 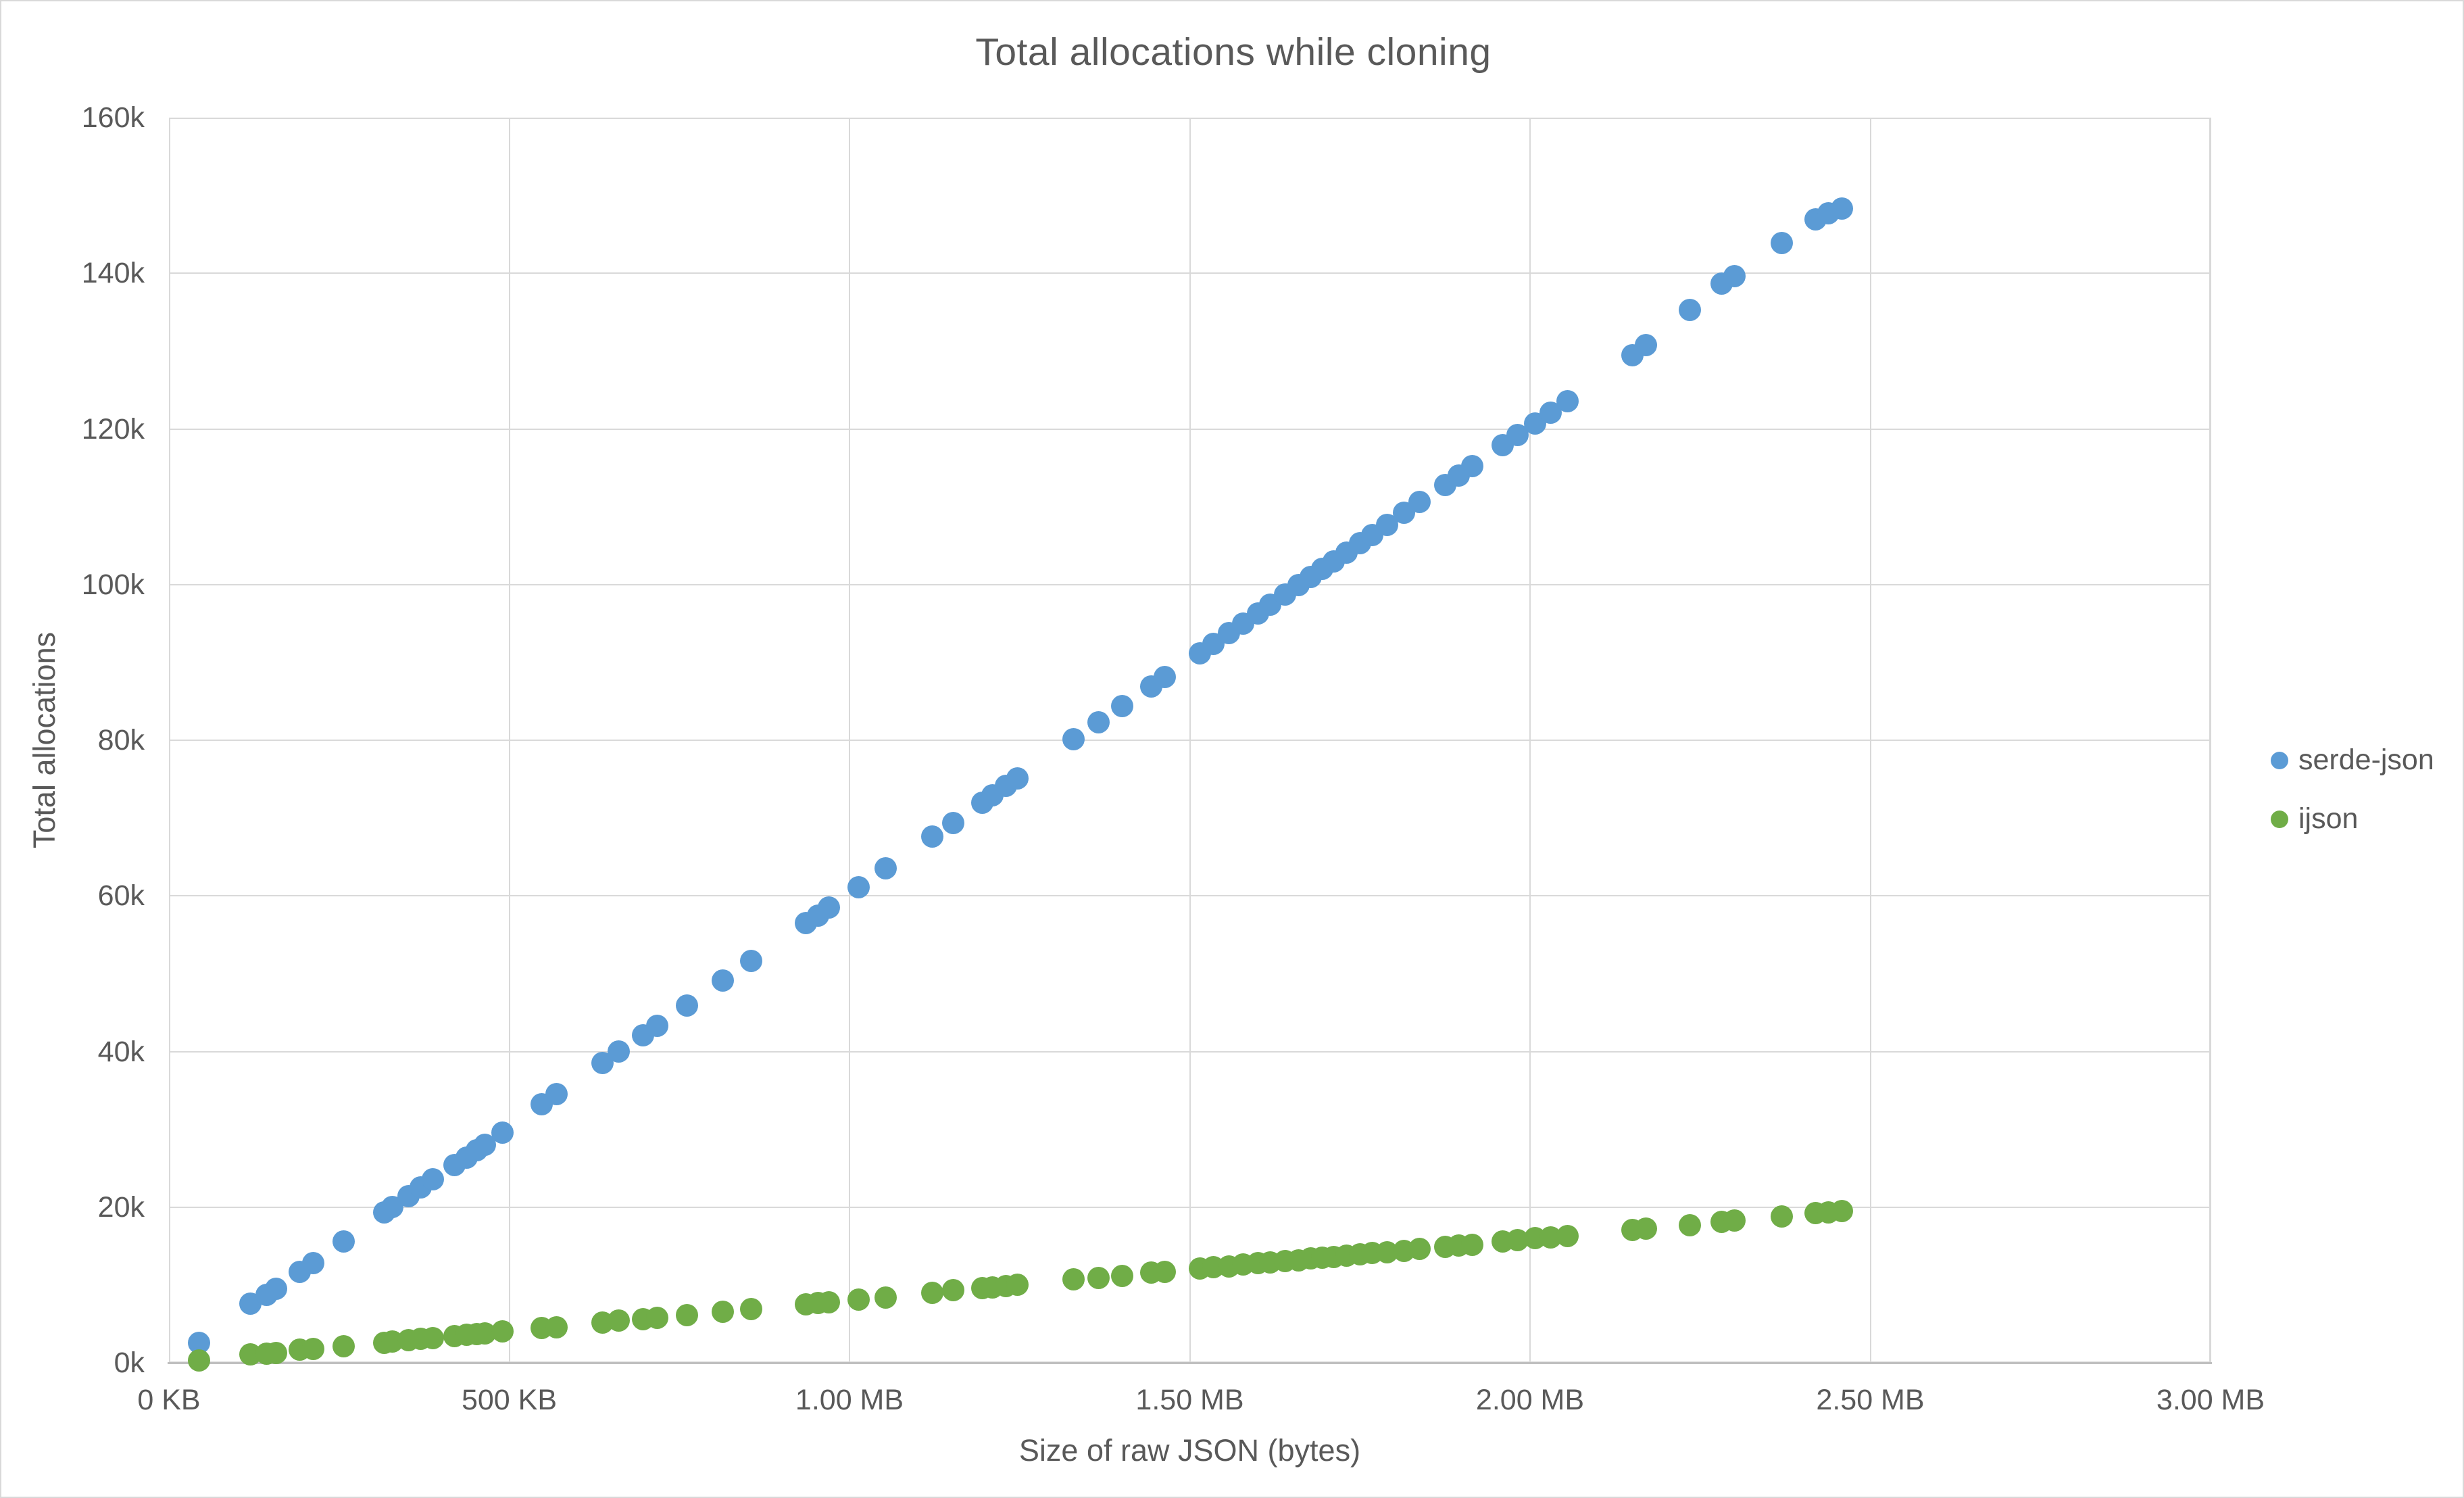 I want to click on y-tick-label: 60k, so click(x=121, y=896).